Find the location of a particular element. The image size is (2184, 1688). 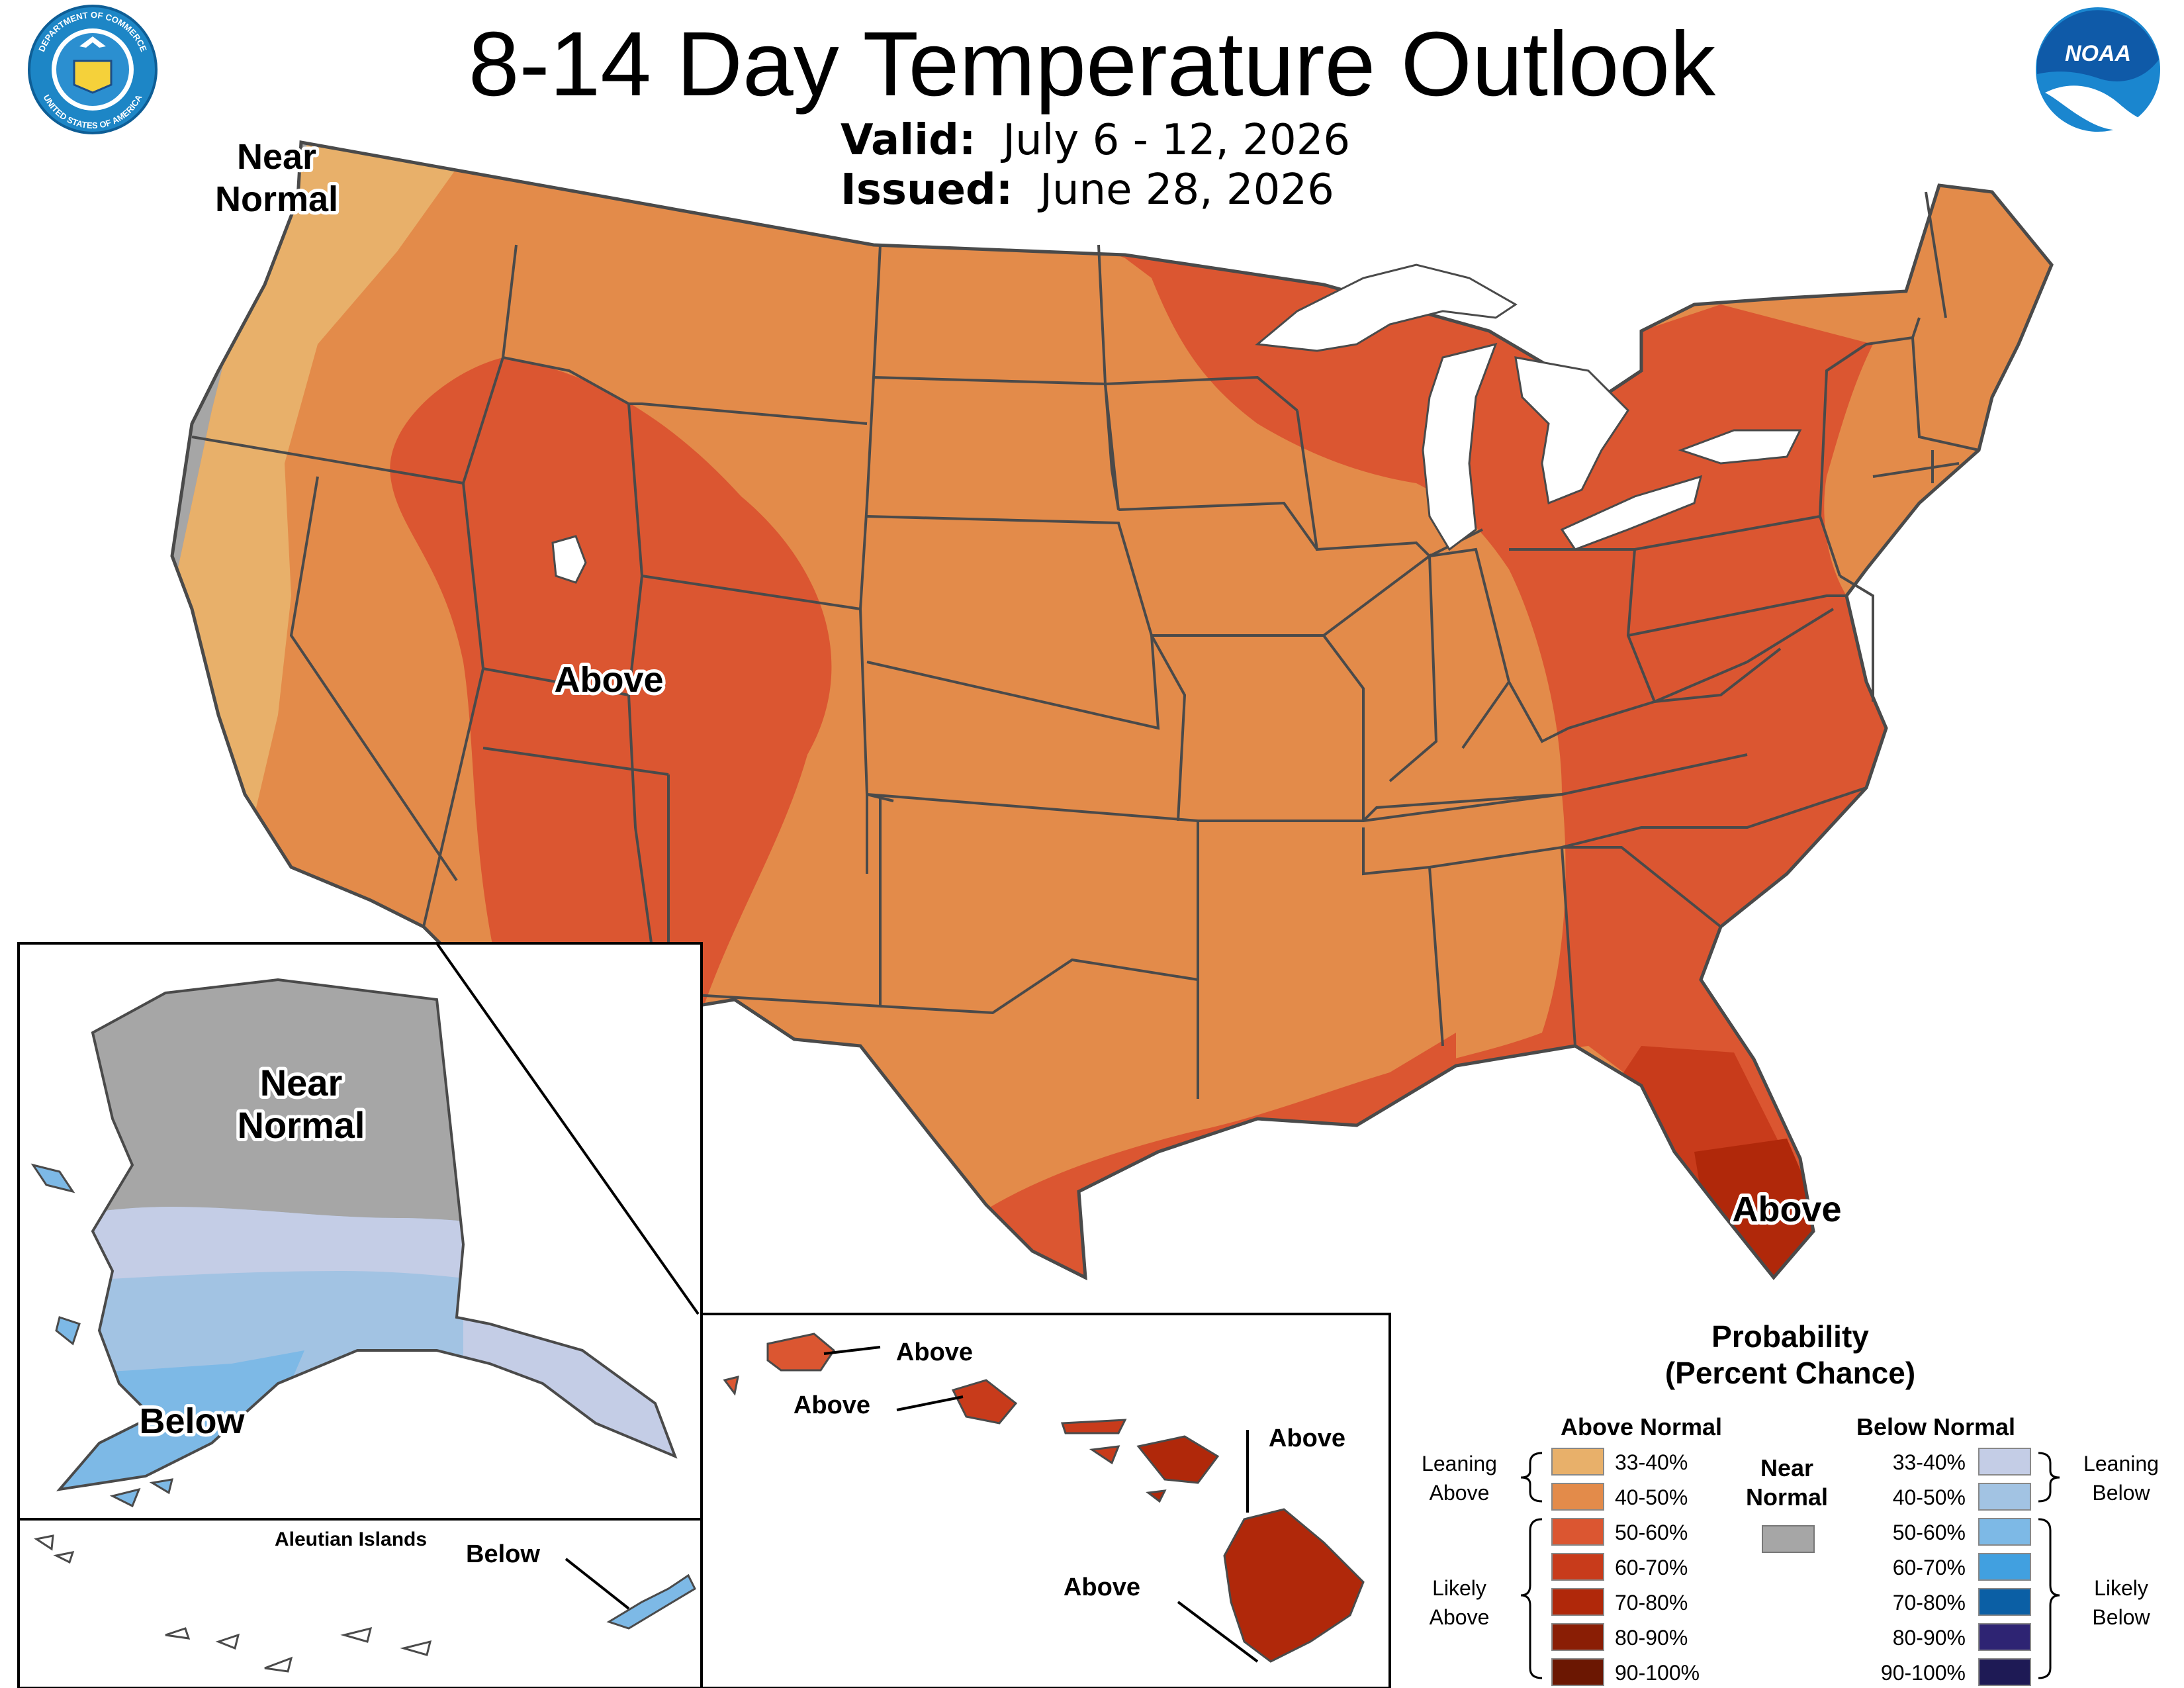

legend-below-label-3: 50-60% is located at coordinates (1929, 1532).